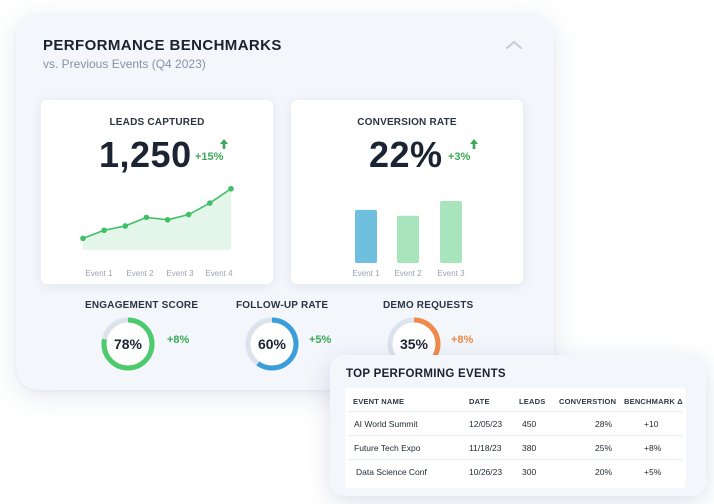 This screenshot has height=504, width=714. I want to click on gauge-value: 35%, so click(414, 344).